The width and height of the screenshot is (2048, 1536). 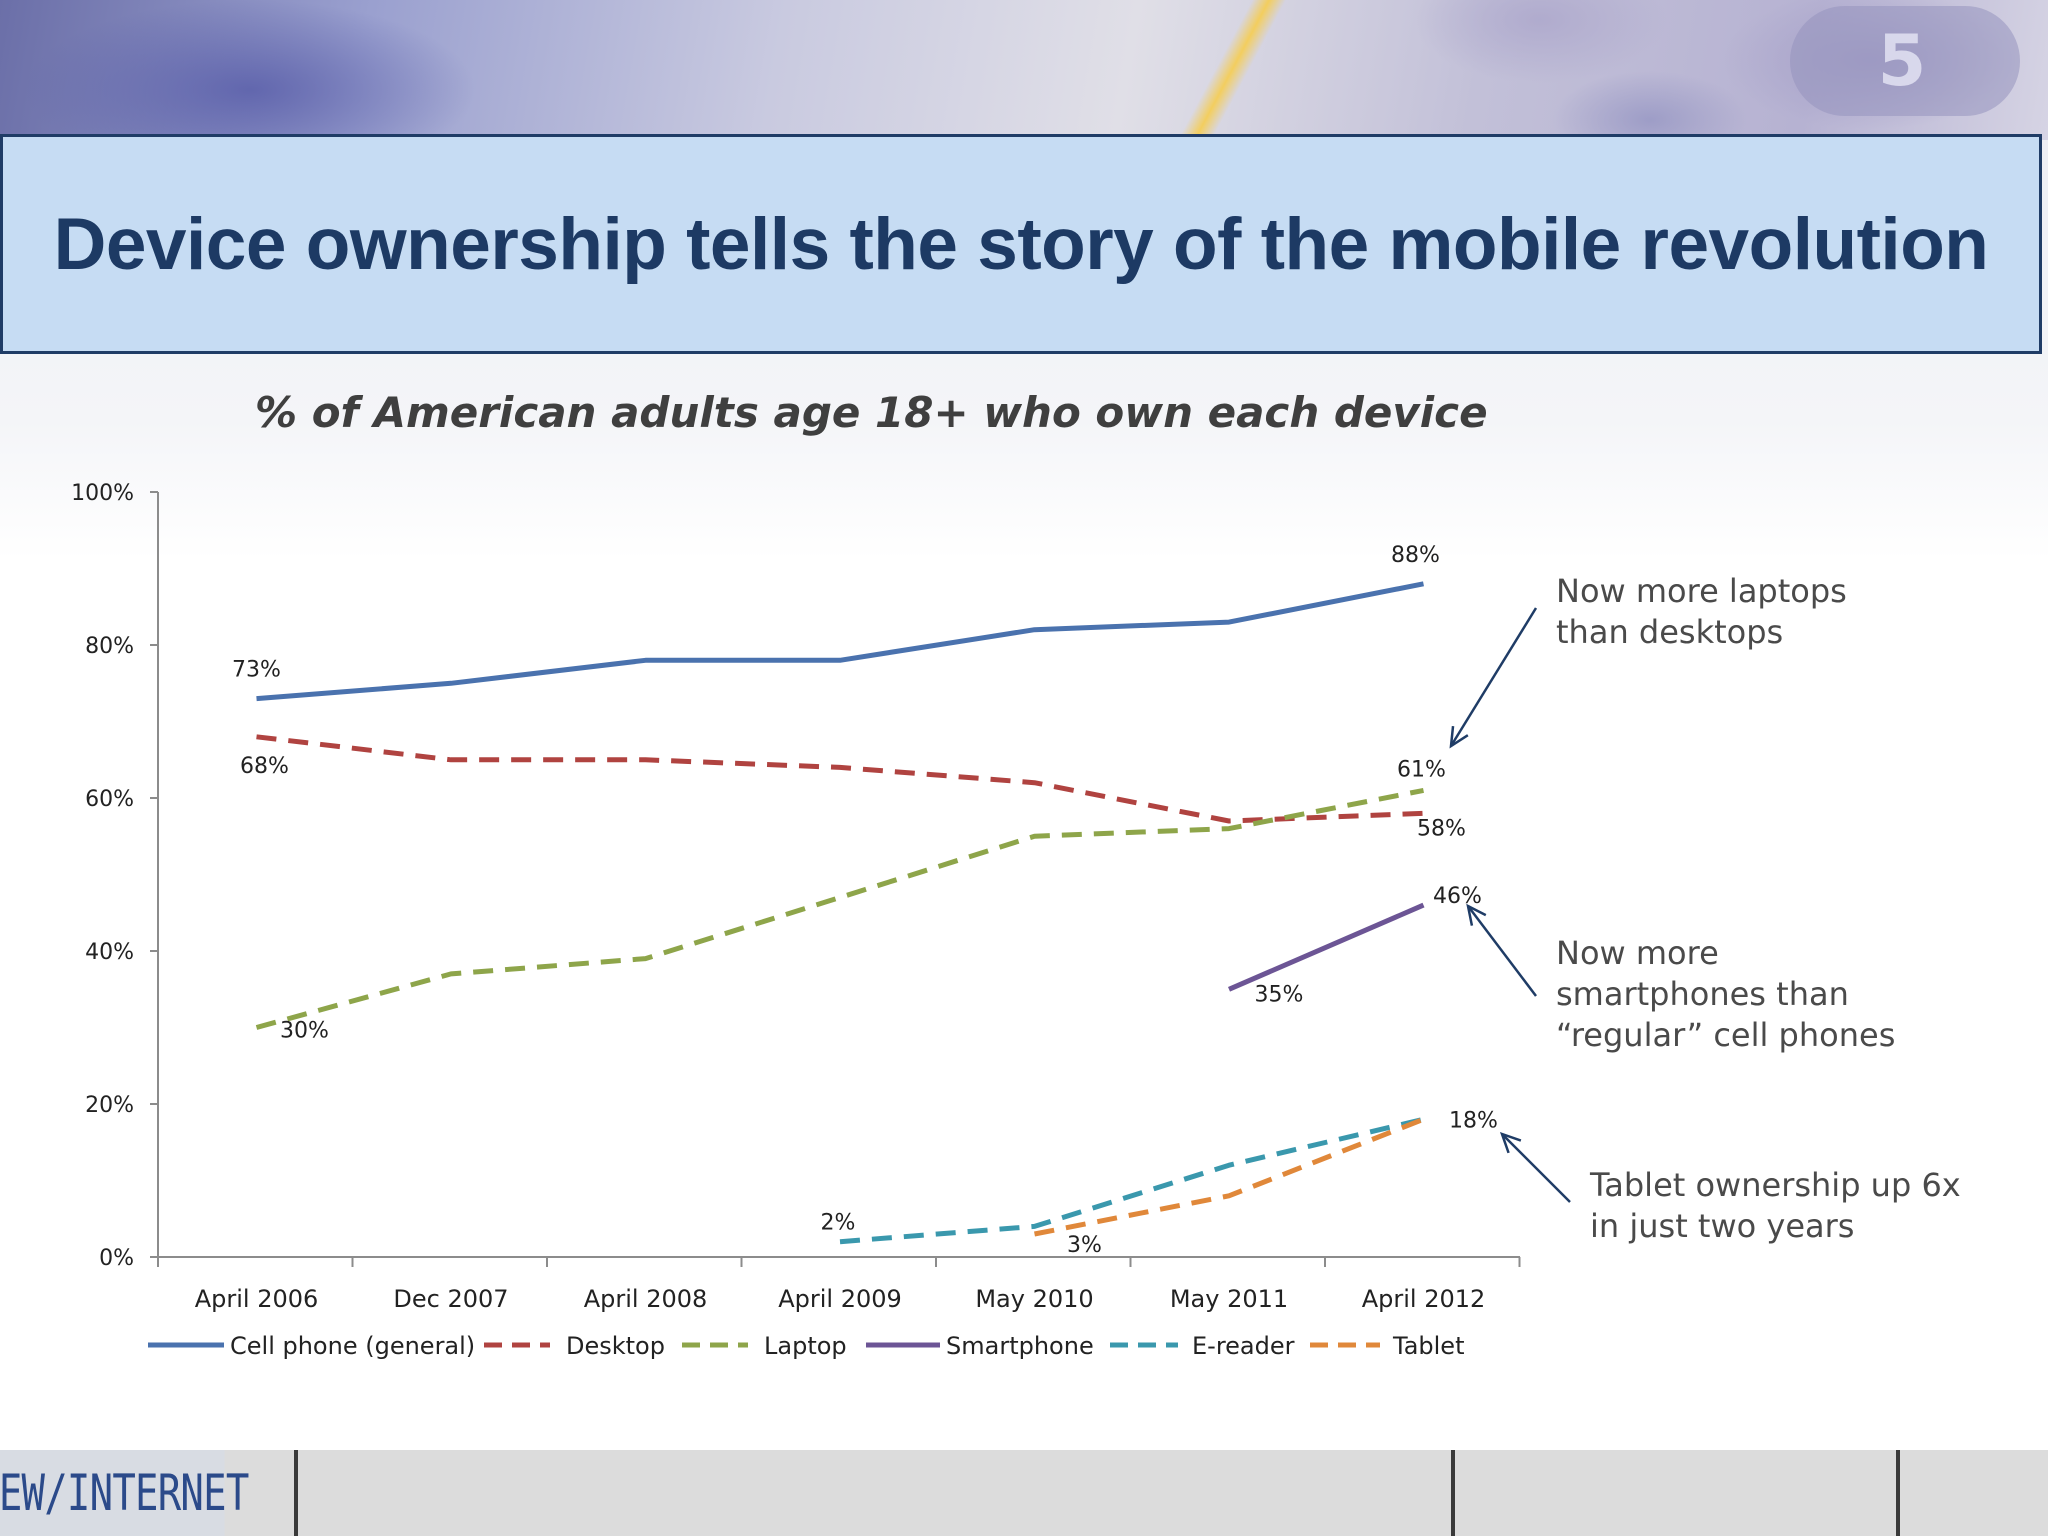 What do you see at coordinates (1024, 1493) in the screenshot?
I see `footer-bar: PEW/INTERNET` at bounding box center [1024, 1493].